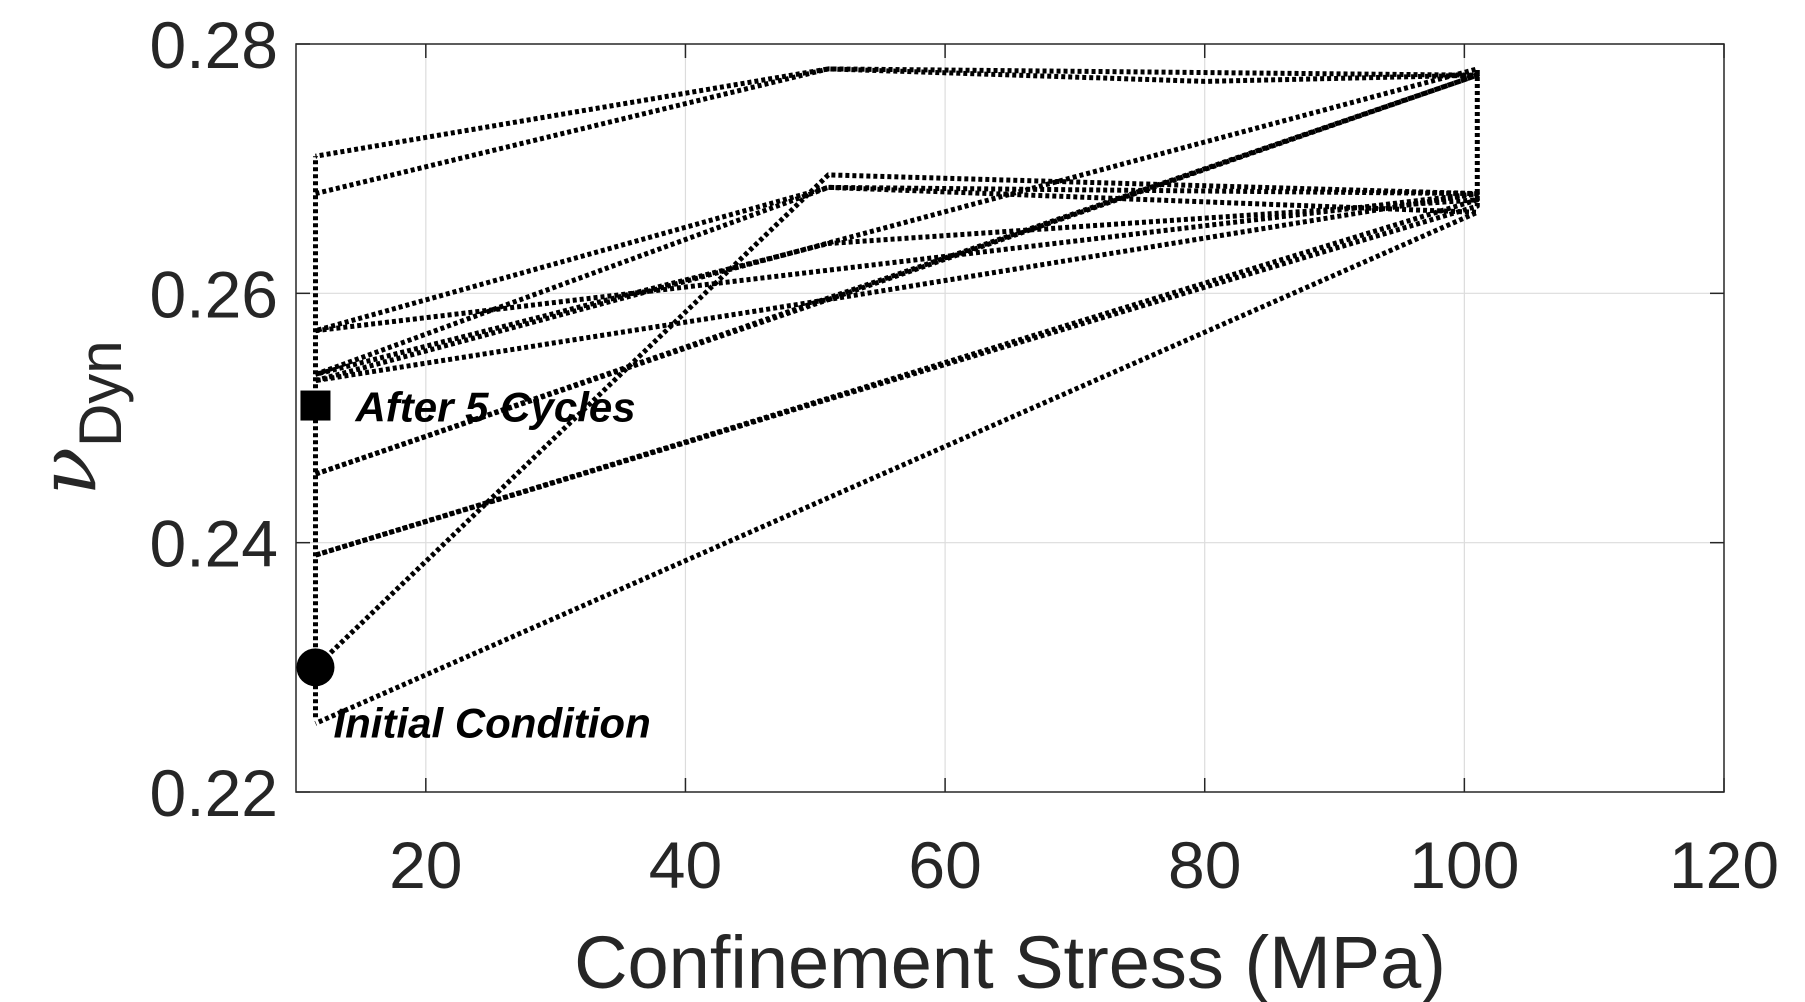 This screenshot has width=1805, height=1002. I want to click on y-tick-label: 0.26, so click(214, 294).